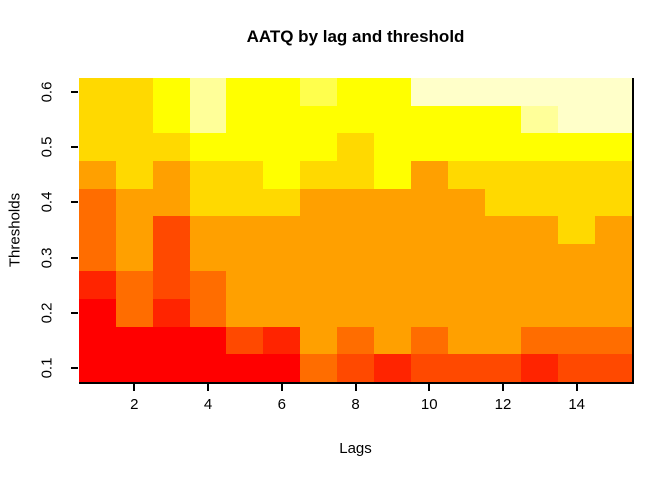  I want to click on x-tick-label: 10, so click(429, 404).